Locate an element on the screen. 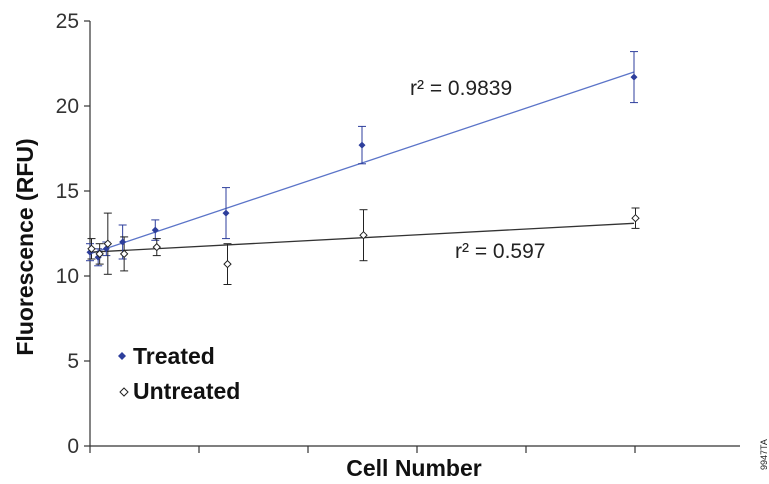 This screenshot has width=769, height=484. y-tick-label: 25 is located at coordinates (67, 21).